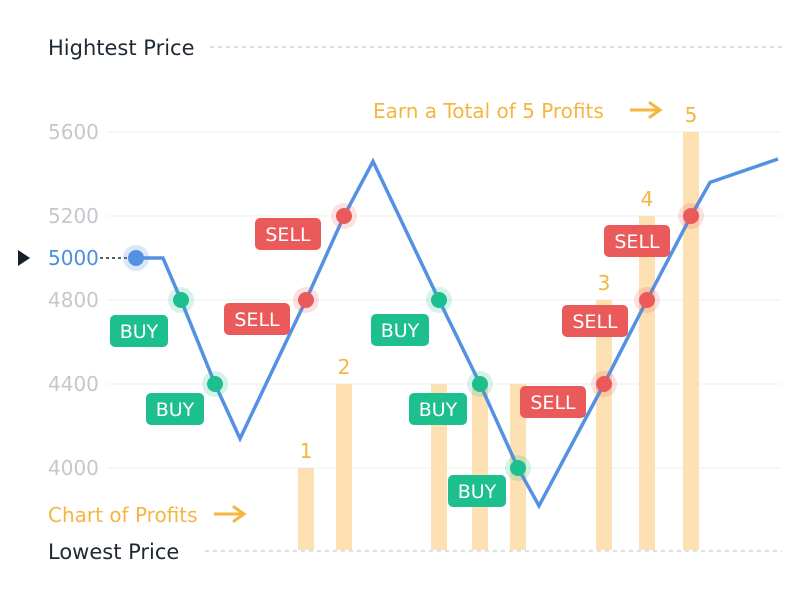 Image resolution: width=800 pixels, height=600 pixels. Describe the element at coordinates (488, 111) in the screenshot. I see `total-profits-annotation: Earn a Total of 5 Profits` at that location.